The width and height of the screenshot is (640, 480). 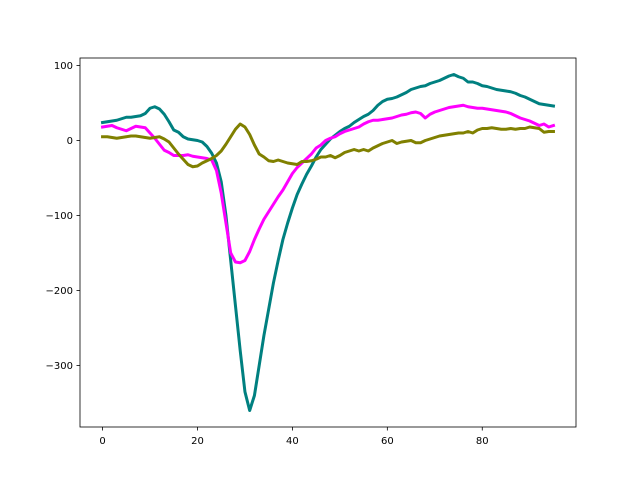 I want to click on x-tick-label: 80, so click(x=482, y=441).